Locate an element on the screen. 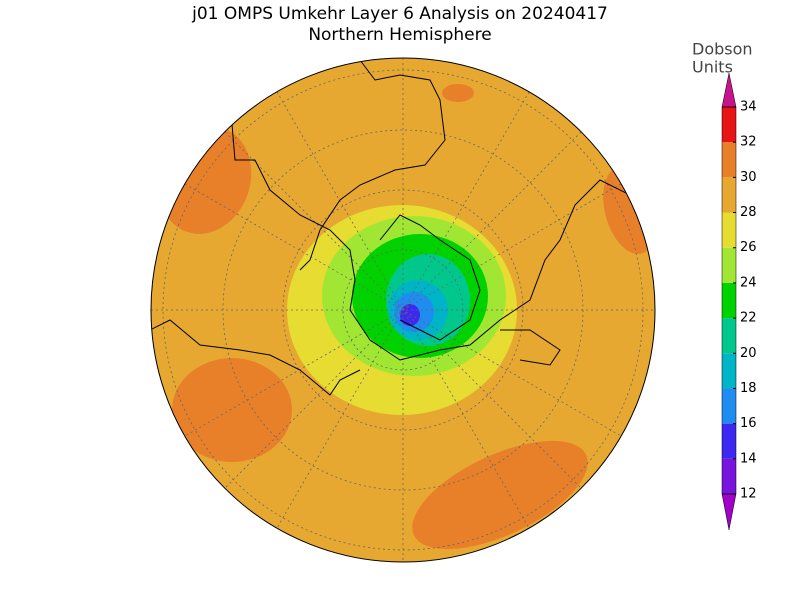 The height and width of the screenshot is (600, 800). colorbar-tick-label: 26 is located at coordinates (748, 247).